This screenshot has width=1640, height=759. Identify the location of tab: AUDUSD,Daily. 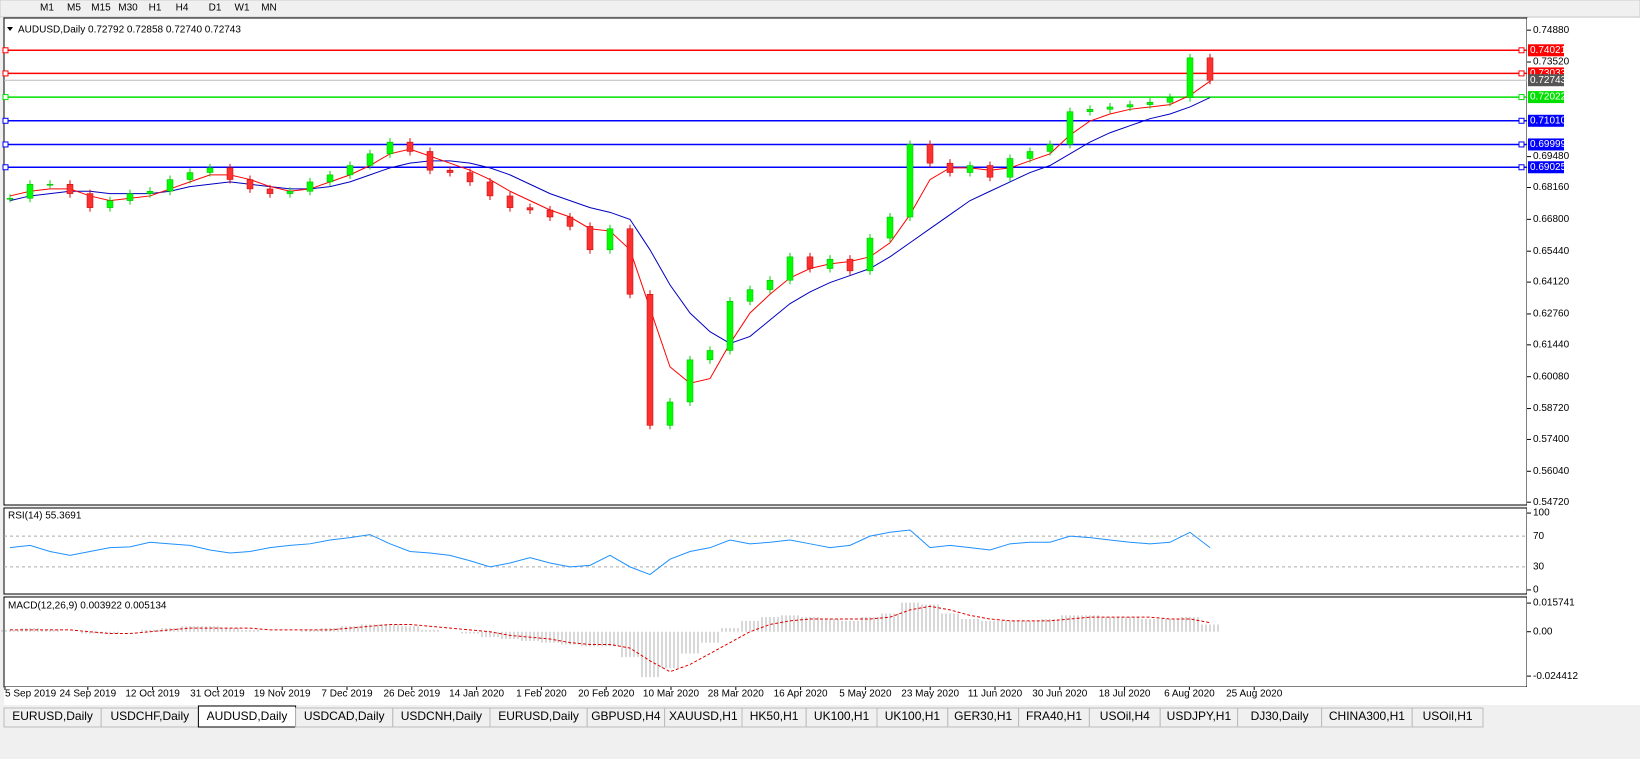
(247, 716).